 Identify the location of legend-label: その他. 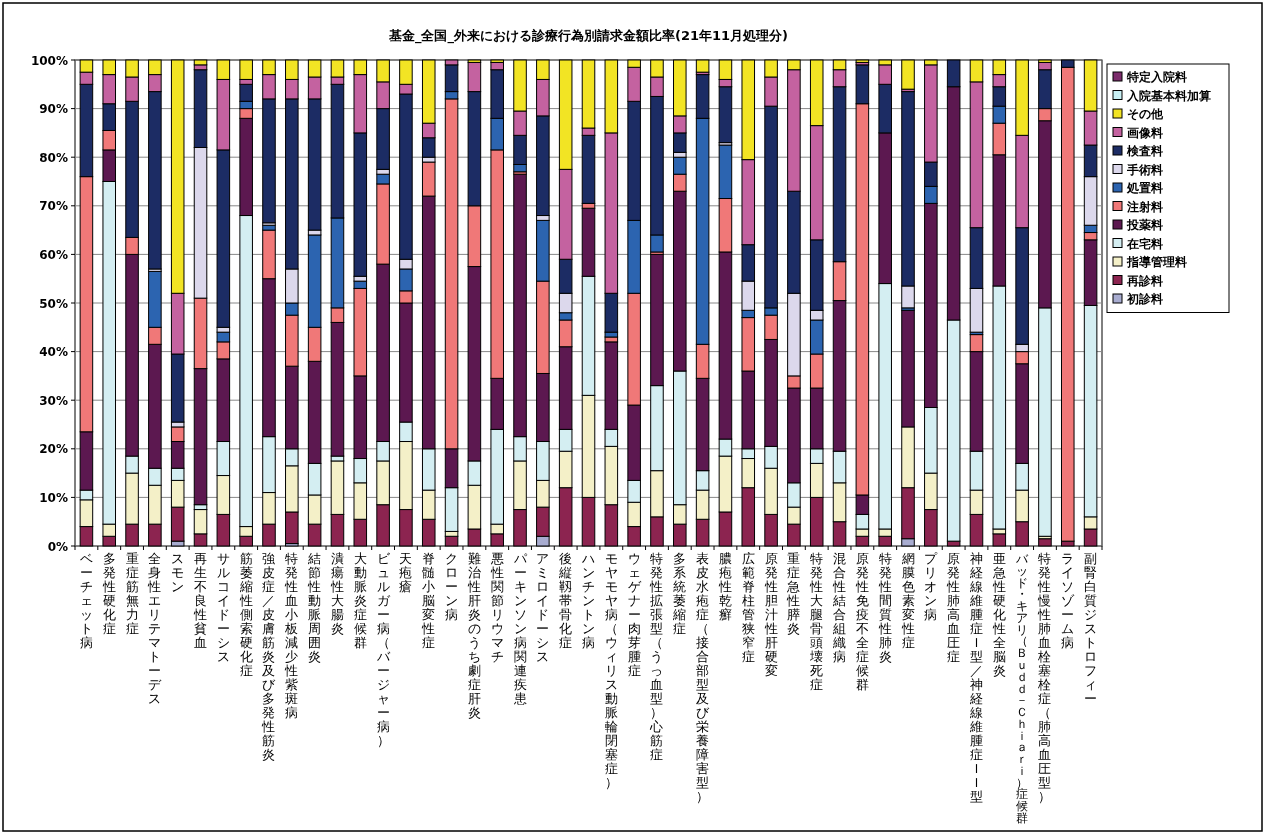
(1145, 114).